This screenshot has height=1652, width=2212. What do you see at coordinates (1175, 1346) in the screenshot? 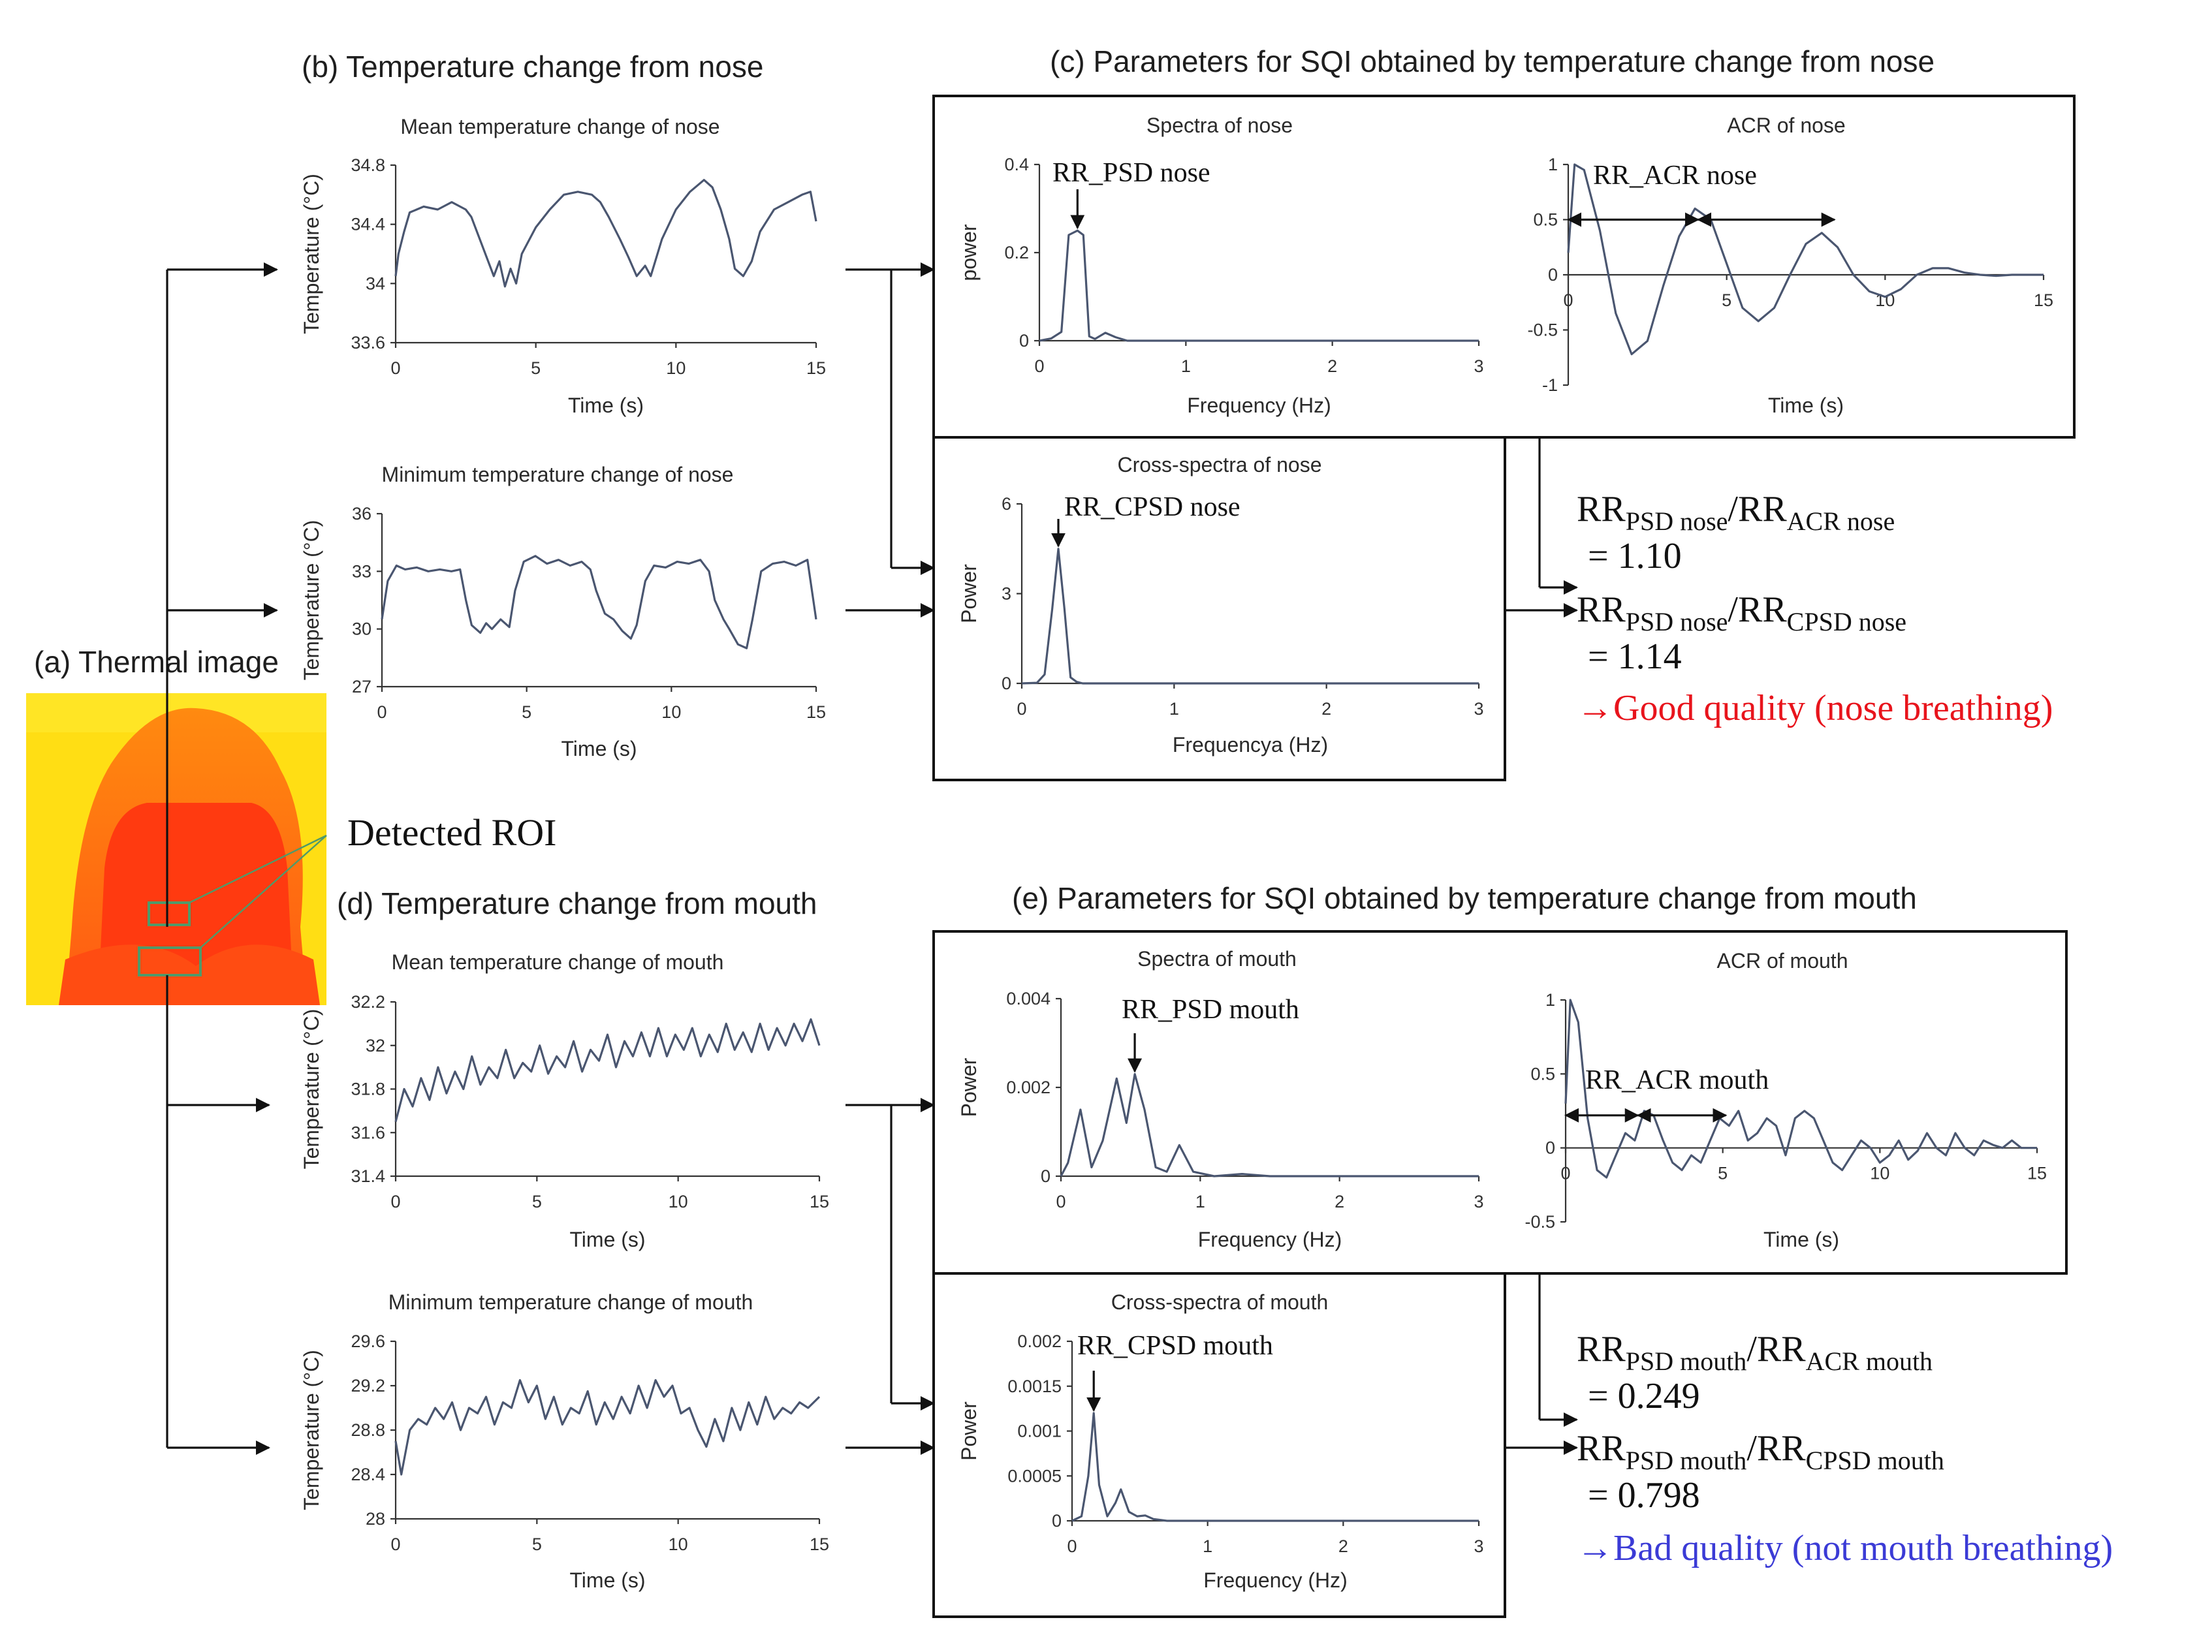
I see `peak-annotation: RR_CPSD mouth` at bounding box center [1175, 1346].